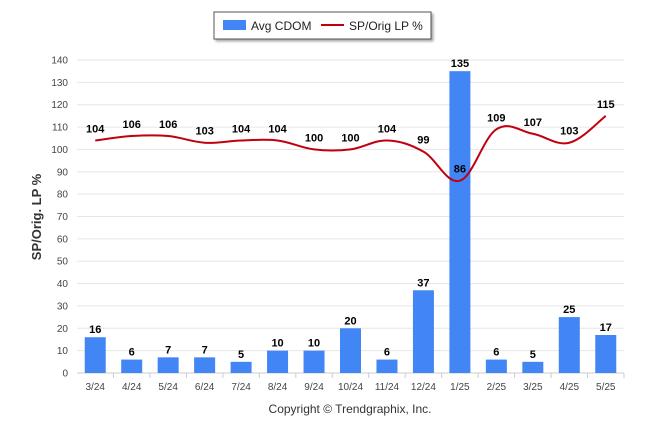 The height and width of the screenshot is (439, 646). What do you see at coordinates (63, 239) in the screenshot?
I see `y-tick-label: 60` at bounding box center [63, 239].